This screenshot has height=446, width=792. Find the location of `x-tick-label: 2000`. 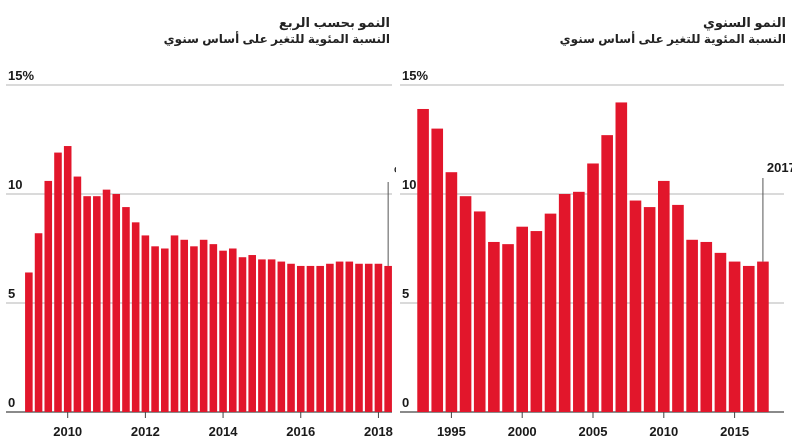

x-tick-label: 2000 is located at coordinates (522, 431).